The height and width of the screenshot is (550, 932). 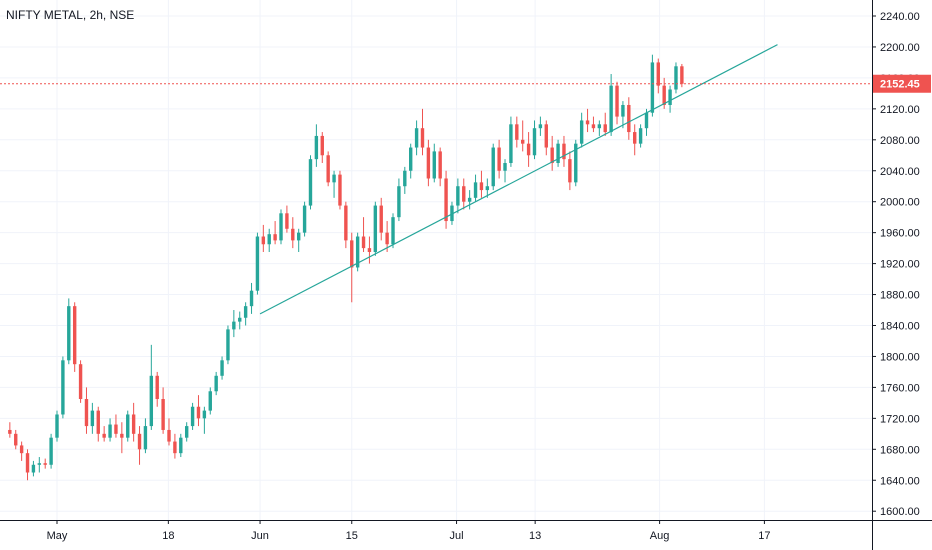 What do you see at coordinates (902, 83) in the screenshot?
I see `last-price-tag` at bounding box center [902, 83].